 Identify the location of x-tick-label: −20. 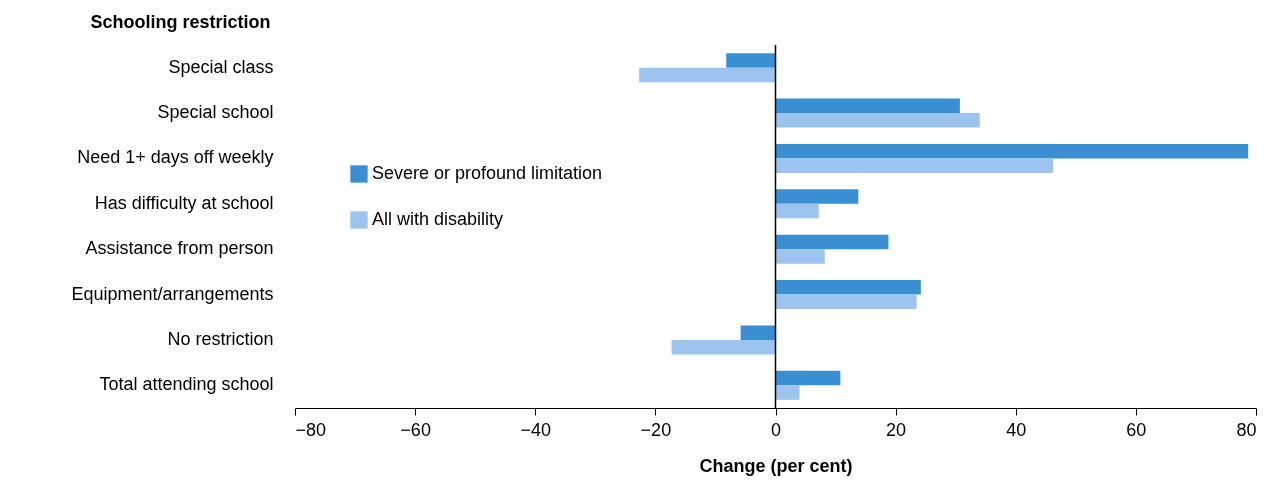
(656, 429).